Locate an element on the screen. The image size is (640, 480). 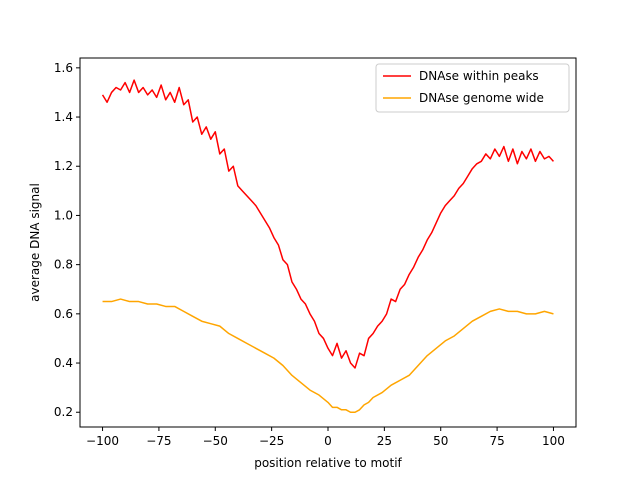
x-axis-ticks: −100 −75 −50 −25 0 25 50 75 100 is located at coordinates (325, 437).